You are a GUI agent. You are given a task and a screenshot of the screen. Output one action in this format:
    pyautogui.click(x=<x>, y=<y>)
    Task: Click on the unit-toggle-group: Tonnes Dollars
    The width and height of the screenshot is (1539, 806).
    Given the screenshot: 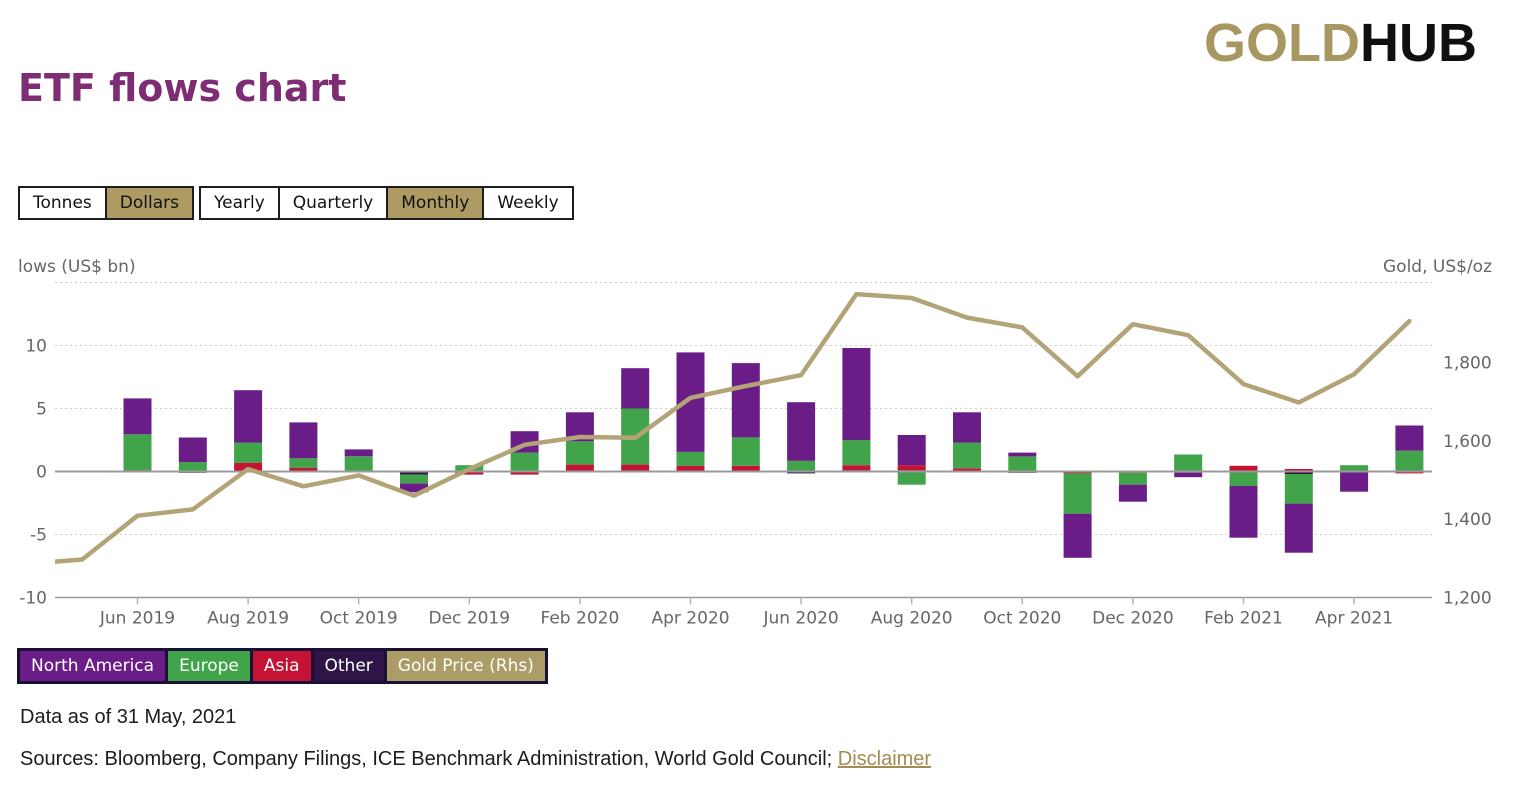 What is the action you would take?
    pyautogui.click(x=106, y=203)
    